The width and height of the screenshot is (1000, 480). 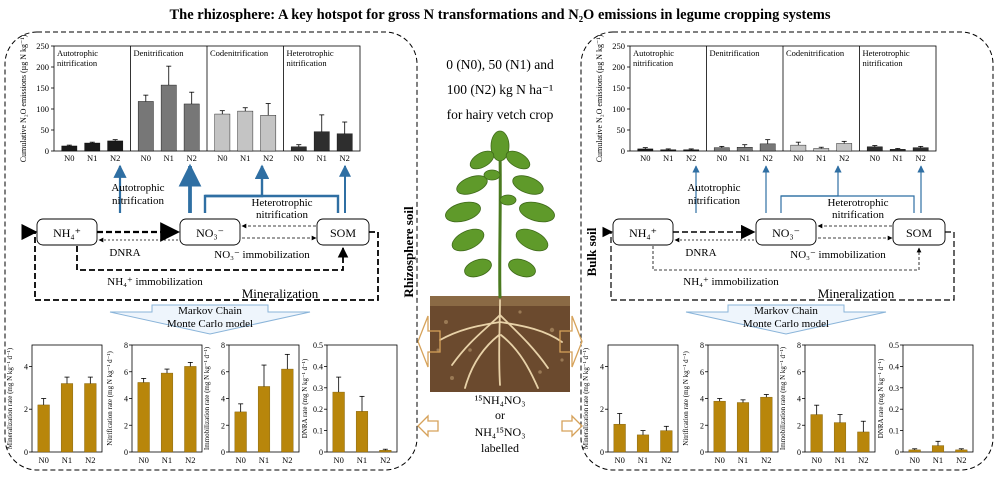 What do you see at coordinates (408, 252) in the screenshot?
I see `rhizosphere-side-label: Rhizosphere soil` at bounding box center [408, 252].